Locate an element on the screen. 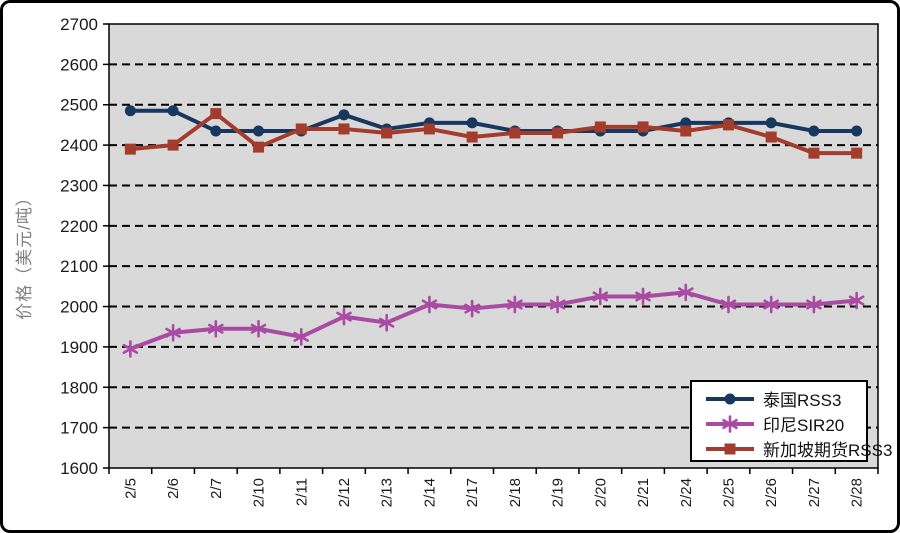 The height and width of the screenshot is (533, 900). svg-text: 2/14 is located at coordinates (429, 492).